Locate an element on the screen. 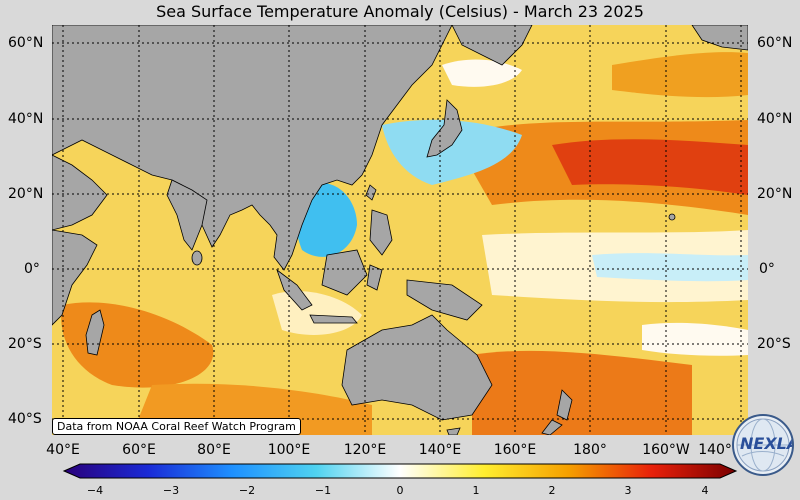  java-landmass is located at coordinates (333, 319).